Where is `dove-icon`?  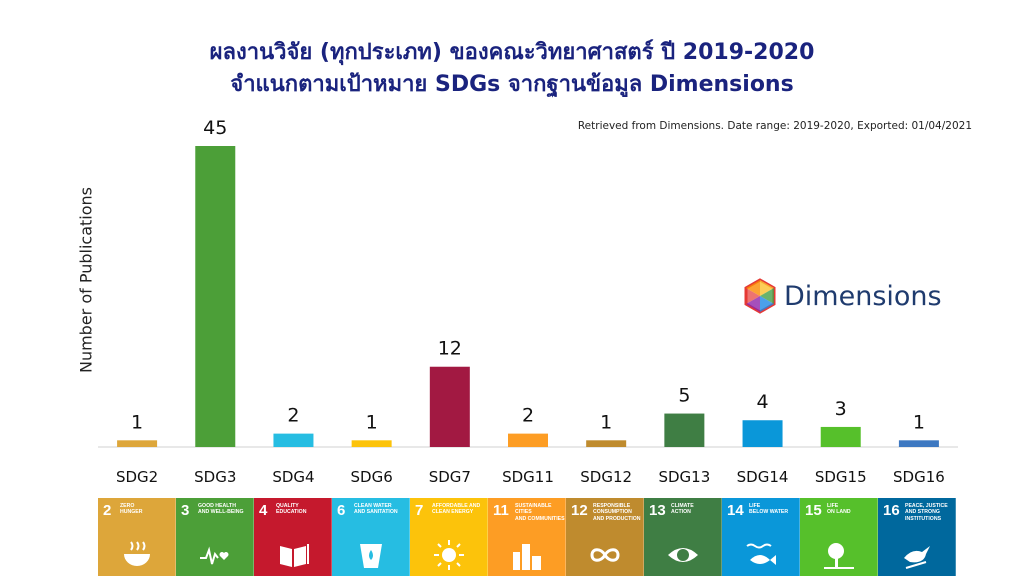 dove-icon is located at coordinates (917, 557).